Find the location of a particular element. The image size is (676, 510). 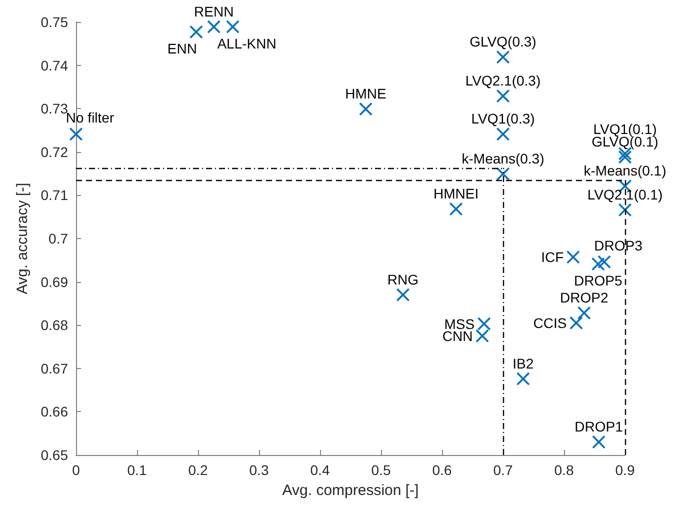

data-label: DROP5 is located at coordinates (598, 280).